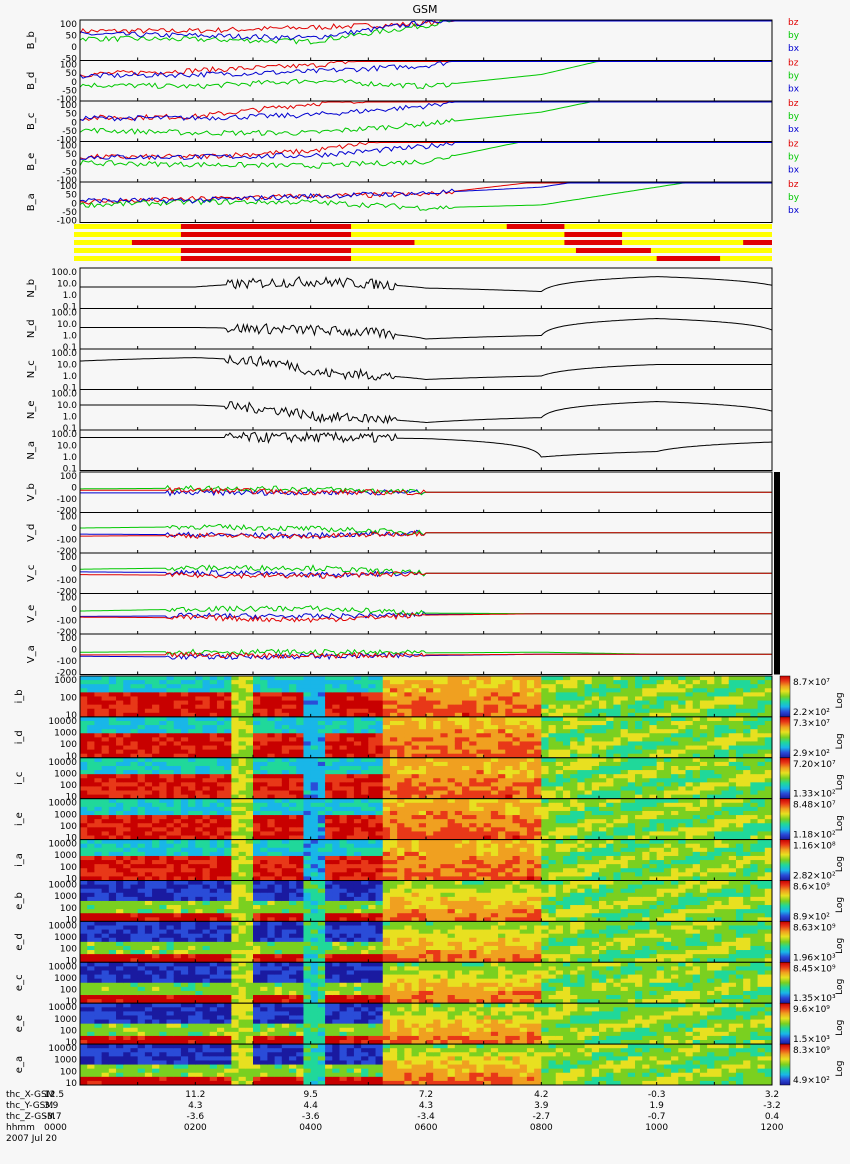  What do you see at coordinates (19, 737) in the screenshot?
I see `spectro-panel-label: i_d` at bounding box center [19, 737].